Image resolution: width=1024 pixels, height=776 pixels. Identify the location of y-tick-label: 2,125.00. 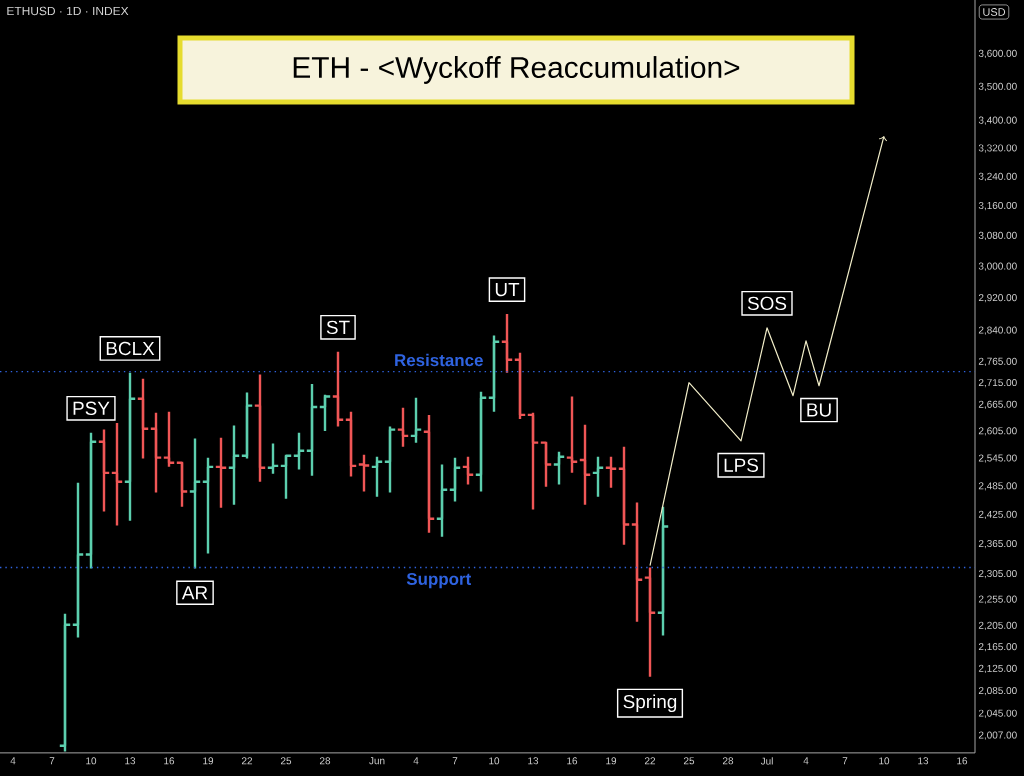
(997, 669).